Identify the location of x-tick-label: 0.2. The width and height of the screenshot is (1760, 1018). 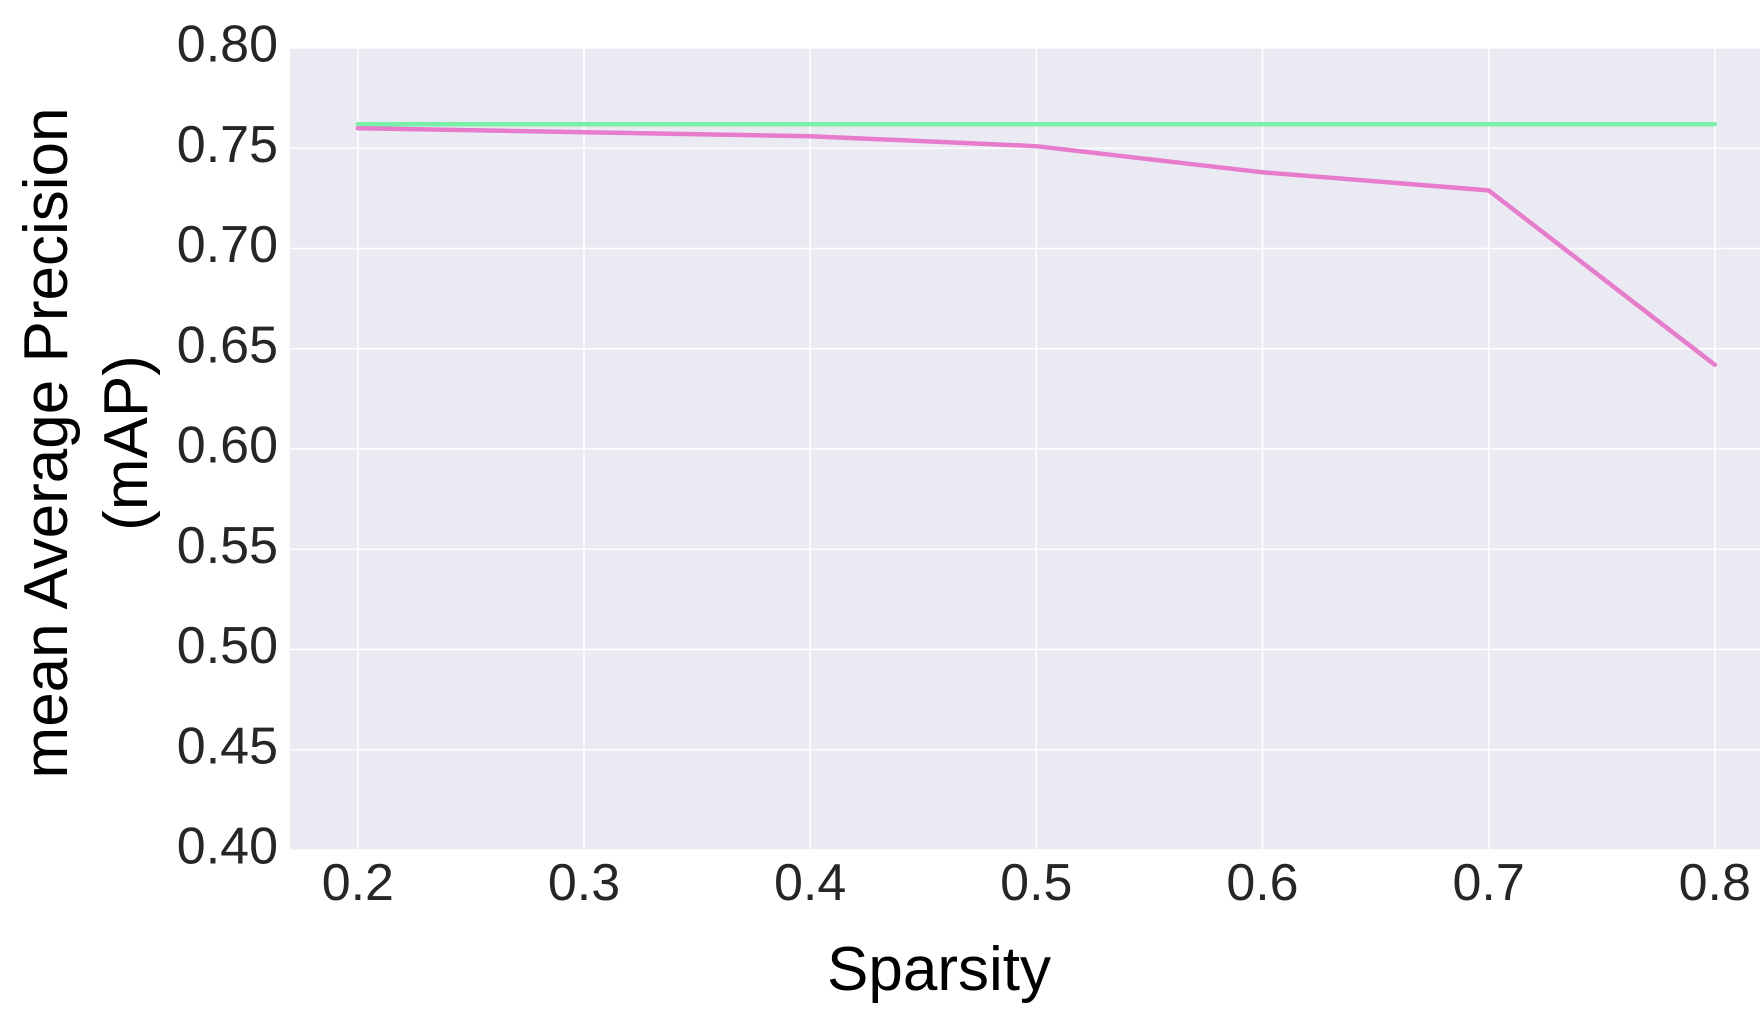
(358, 883).